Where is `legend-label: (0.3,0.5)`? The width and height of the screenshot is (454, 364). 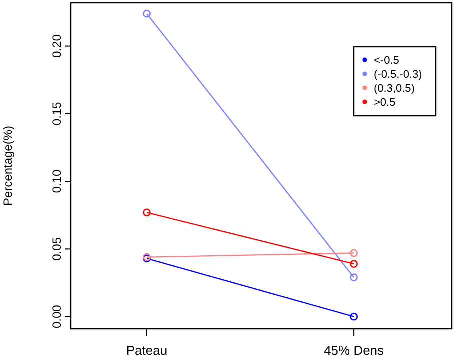 legend-label: (0.3,0.5) is located at coordinates (394, 89).